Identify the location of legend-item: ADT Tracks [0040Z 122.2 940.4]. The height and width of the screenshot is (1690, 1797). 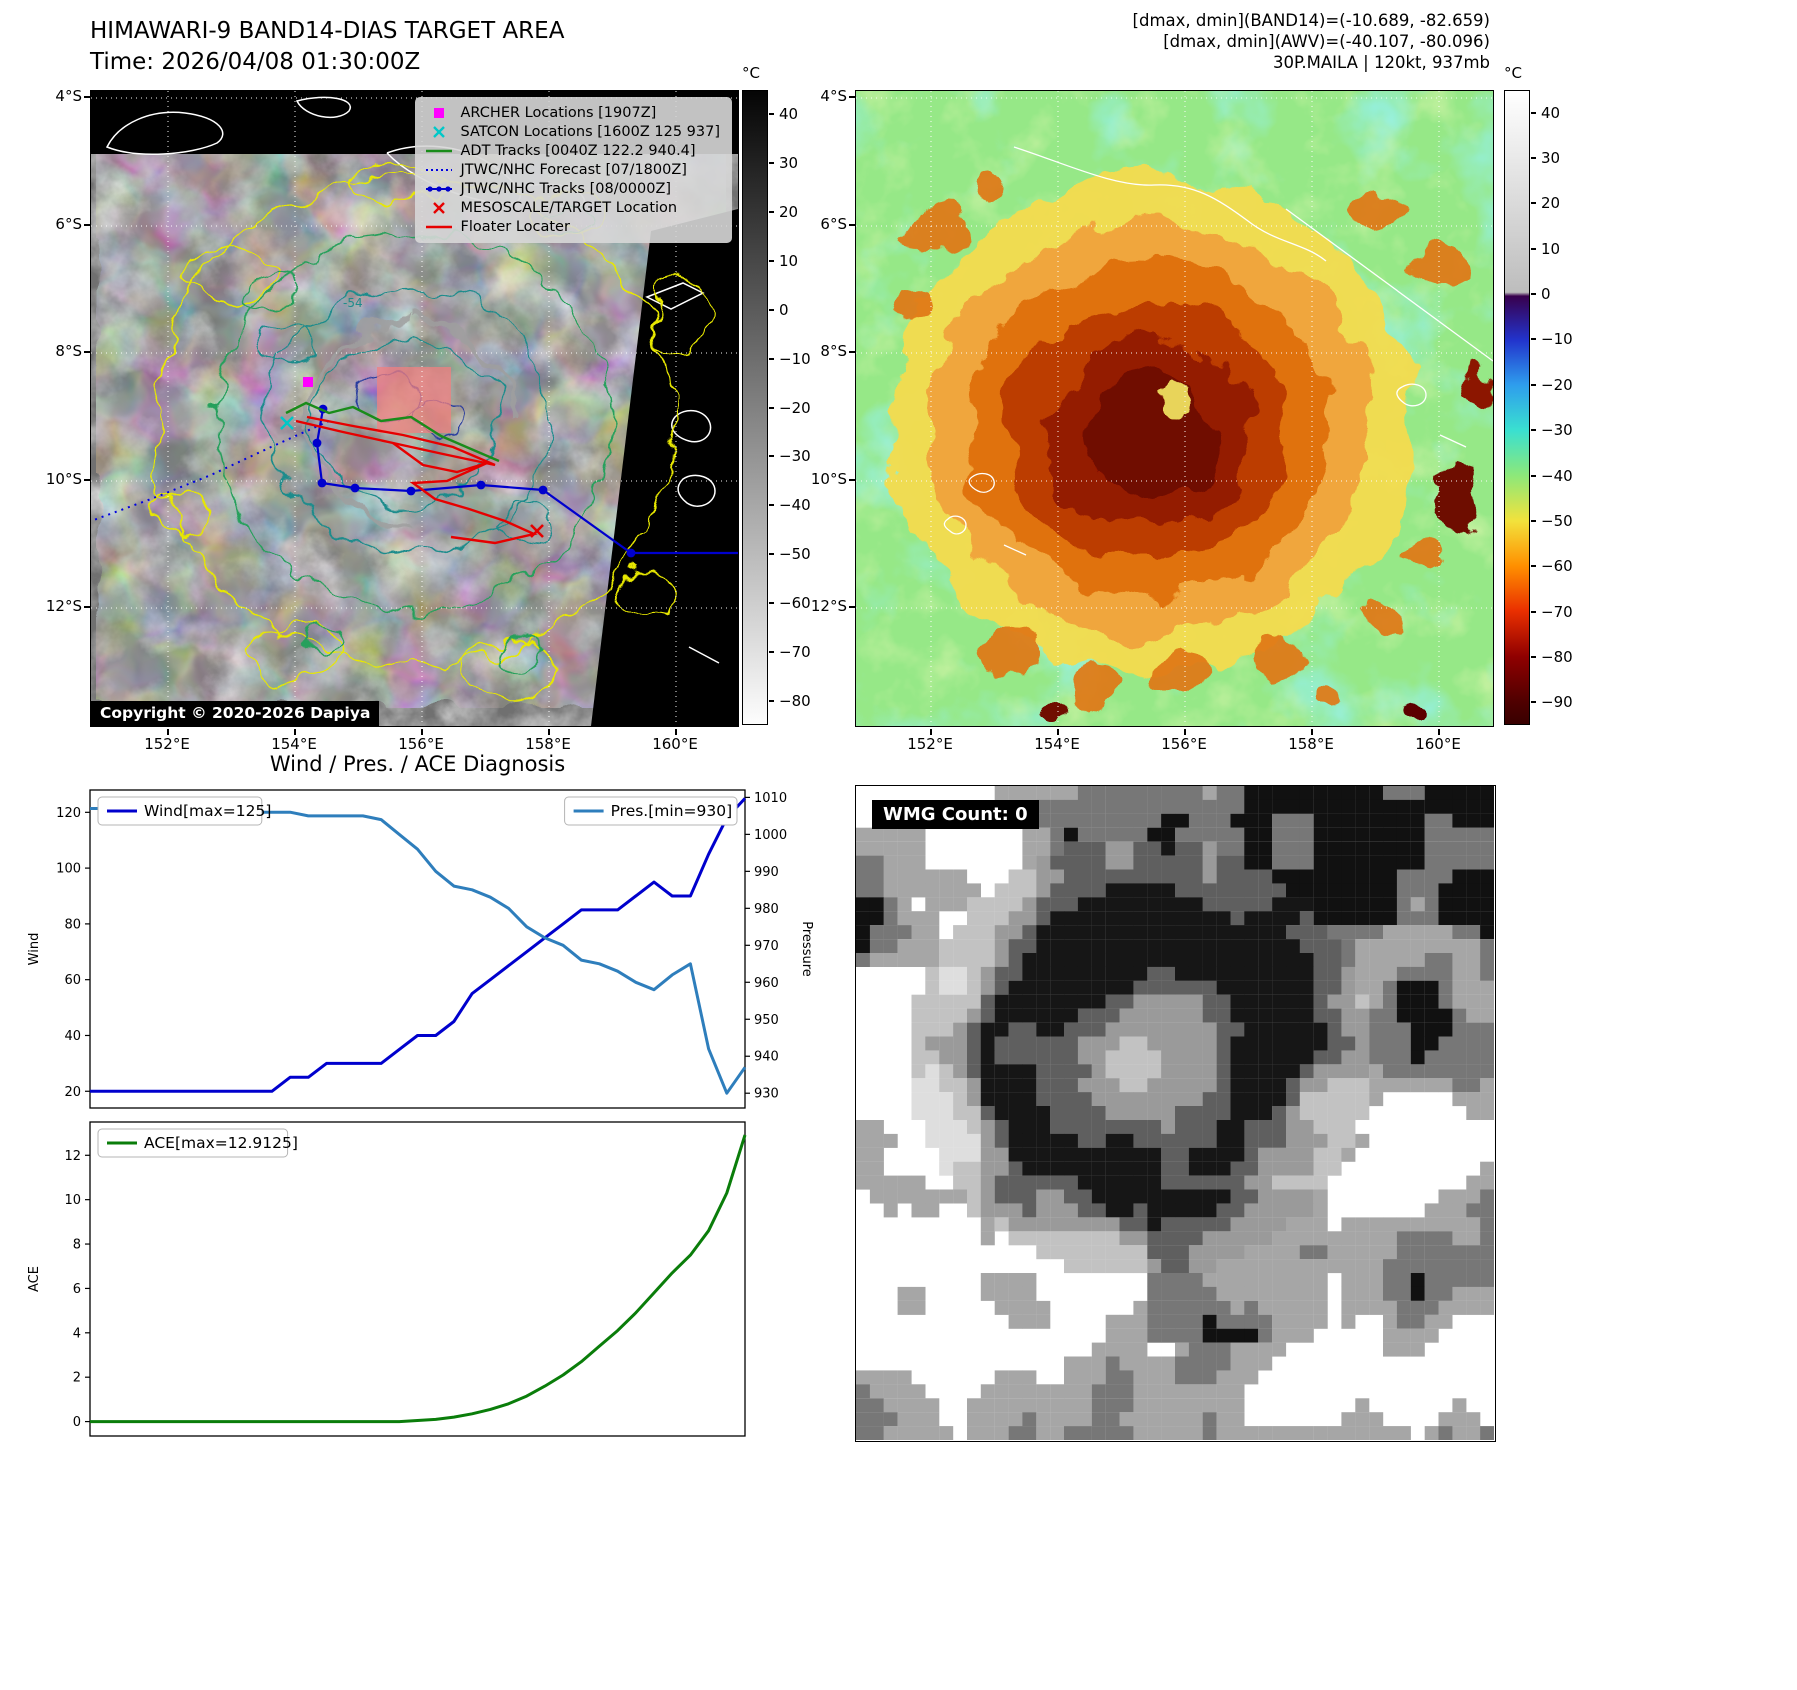
(572, 151).